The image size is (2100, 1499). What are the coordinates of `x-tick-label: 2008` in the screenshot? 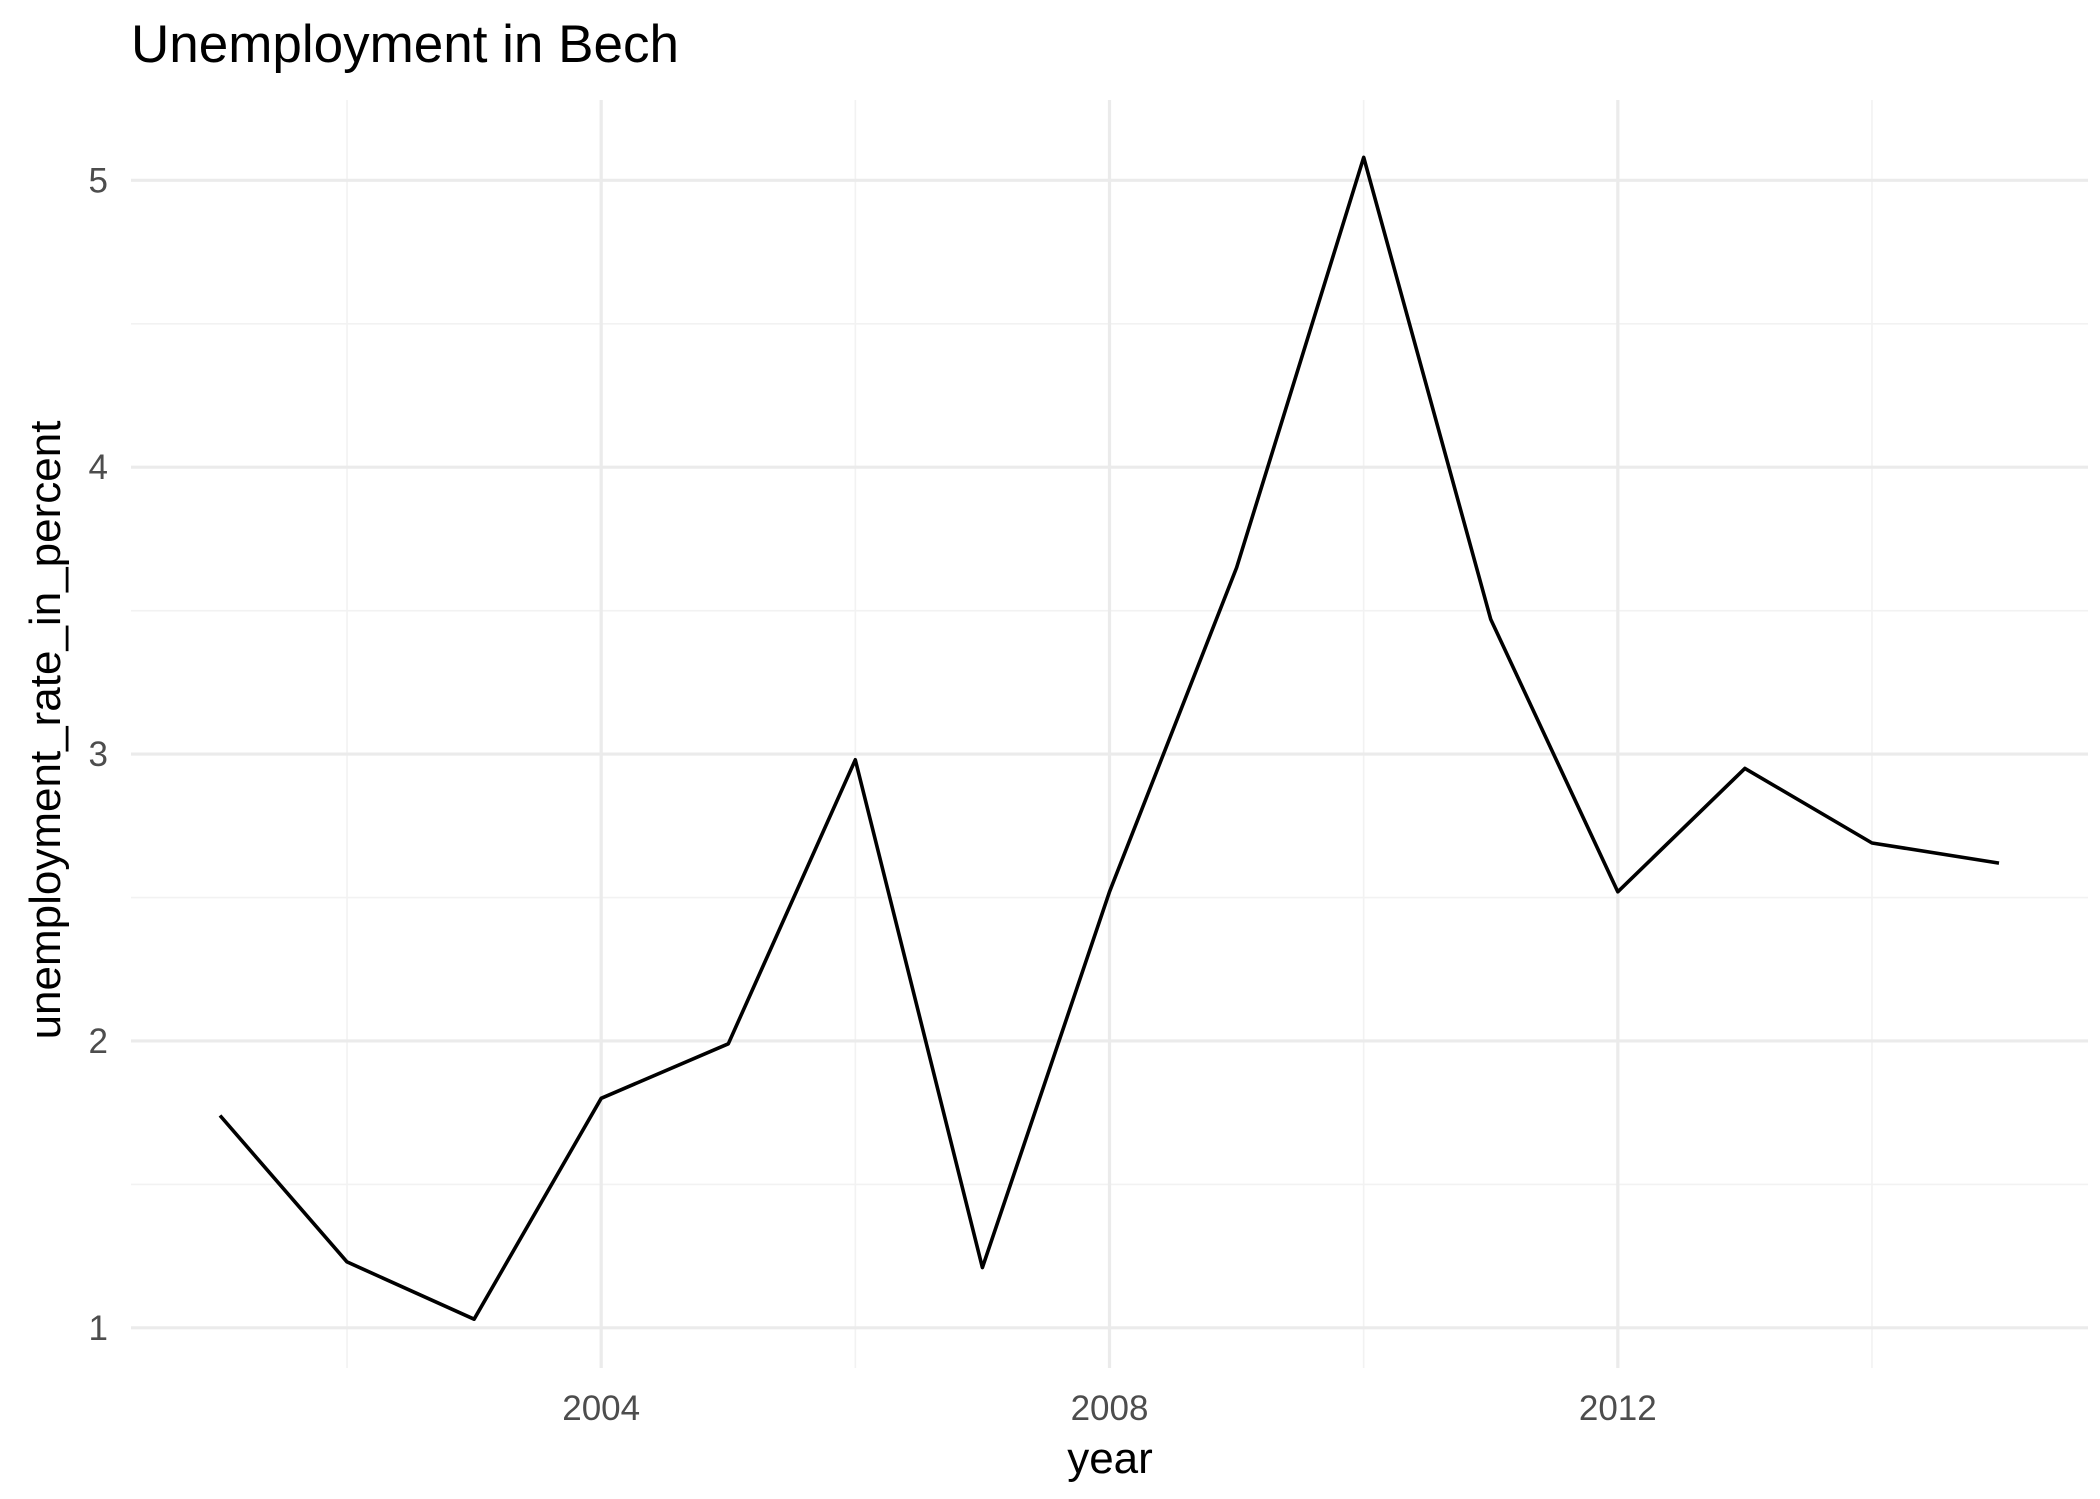 It's located at (1110, 1408).